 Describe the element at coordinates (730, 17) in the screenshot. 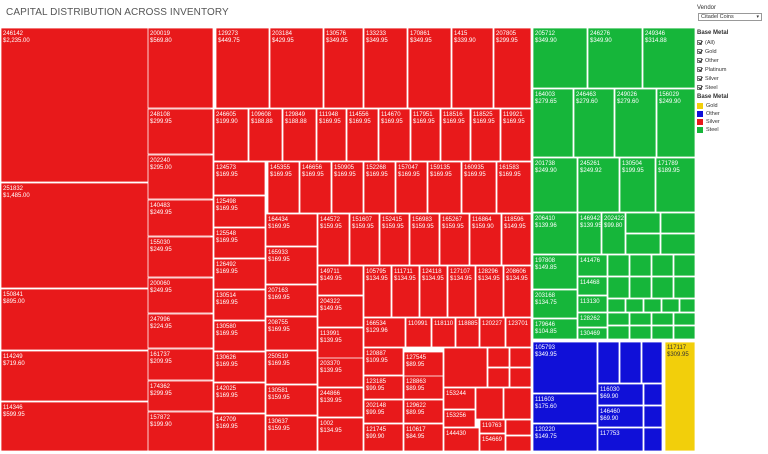

I see `vendor-dropdown: Citadel Coins ▾` at that location.